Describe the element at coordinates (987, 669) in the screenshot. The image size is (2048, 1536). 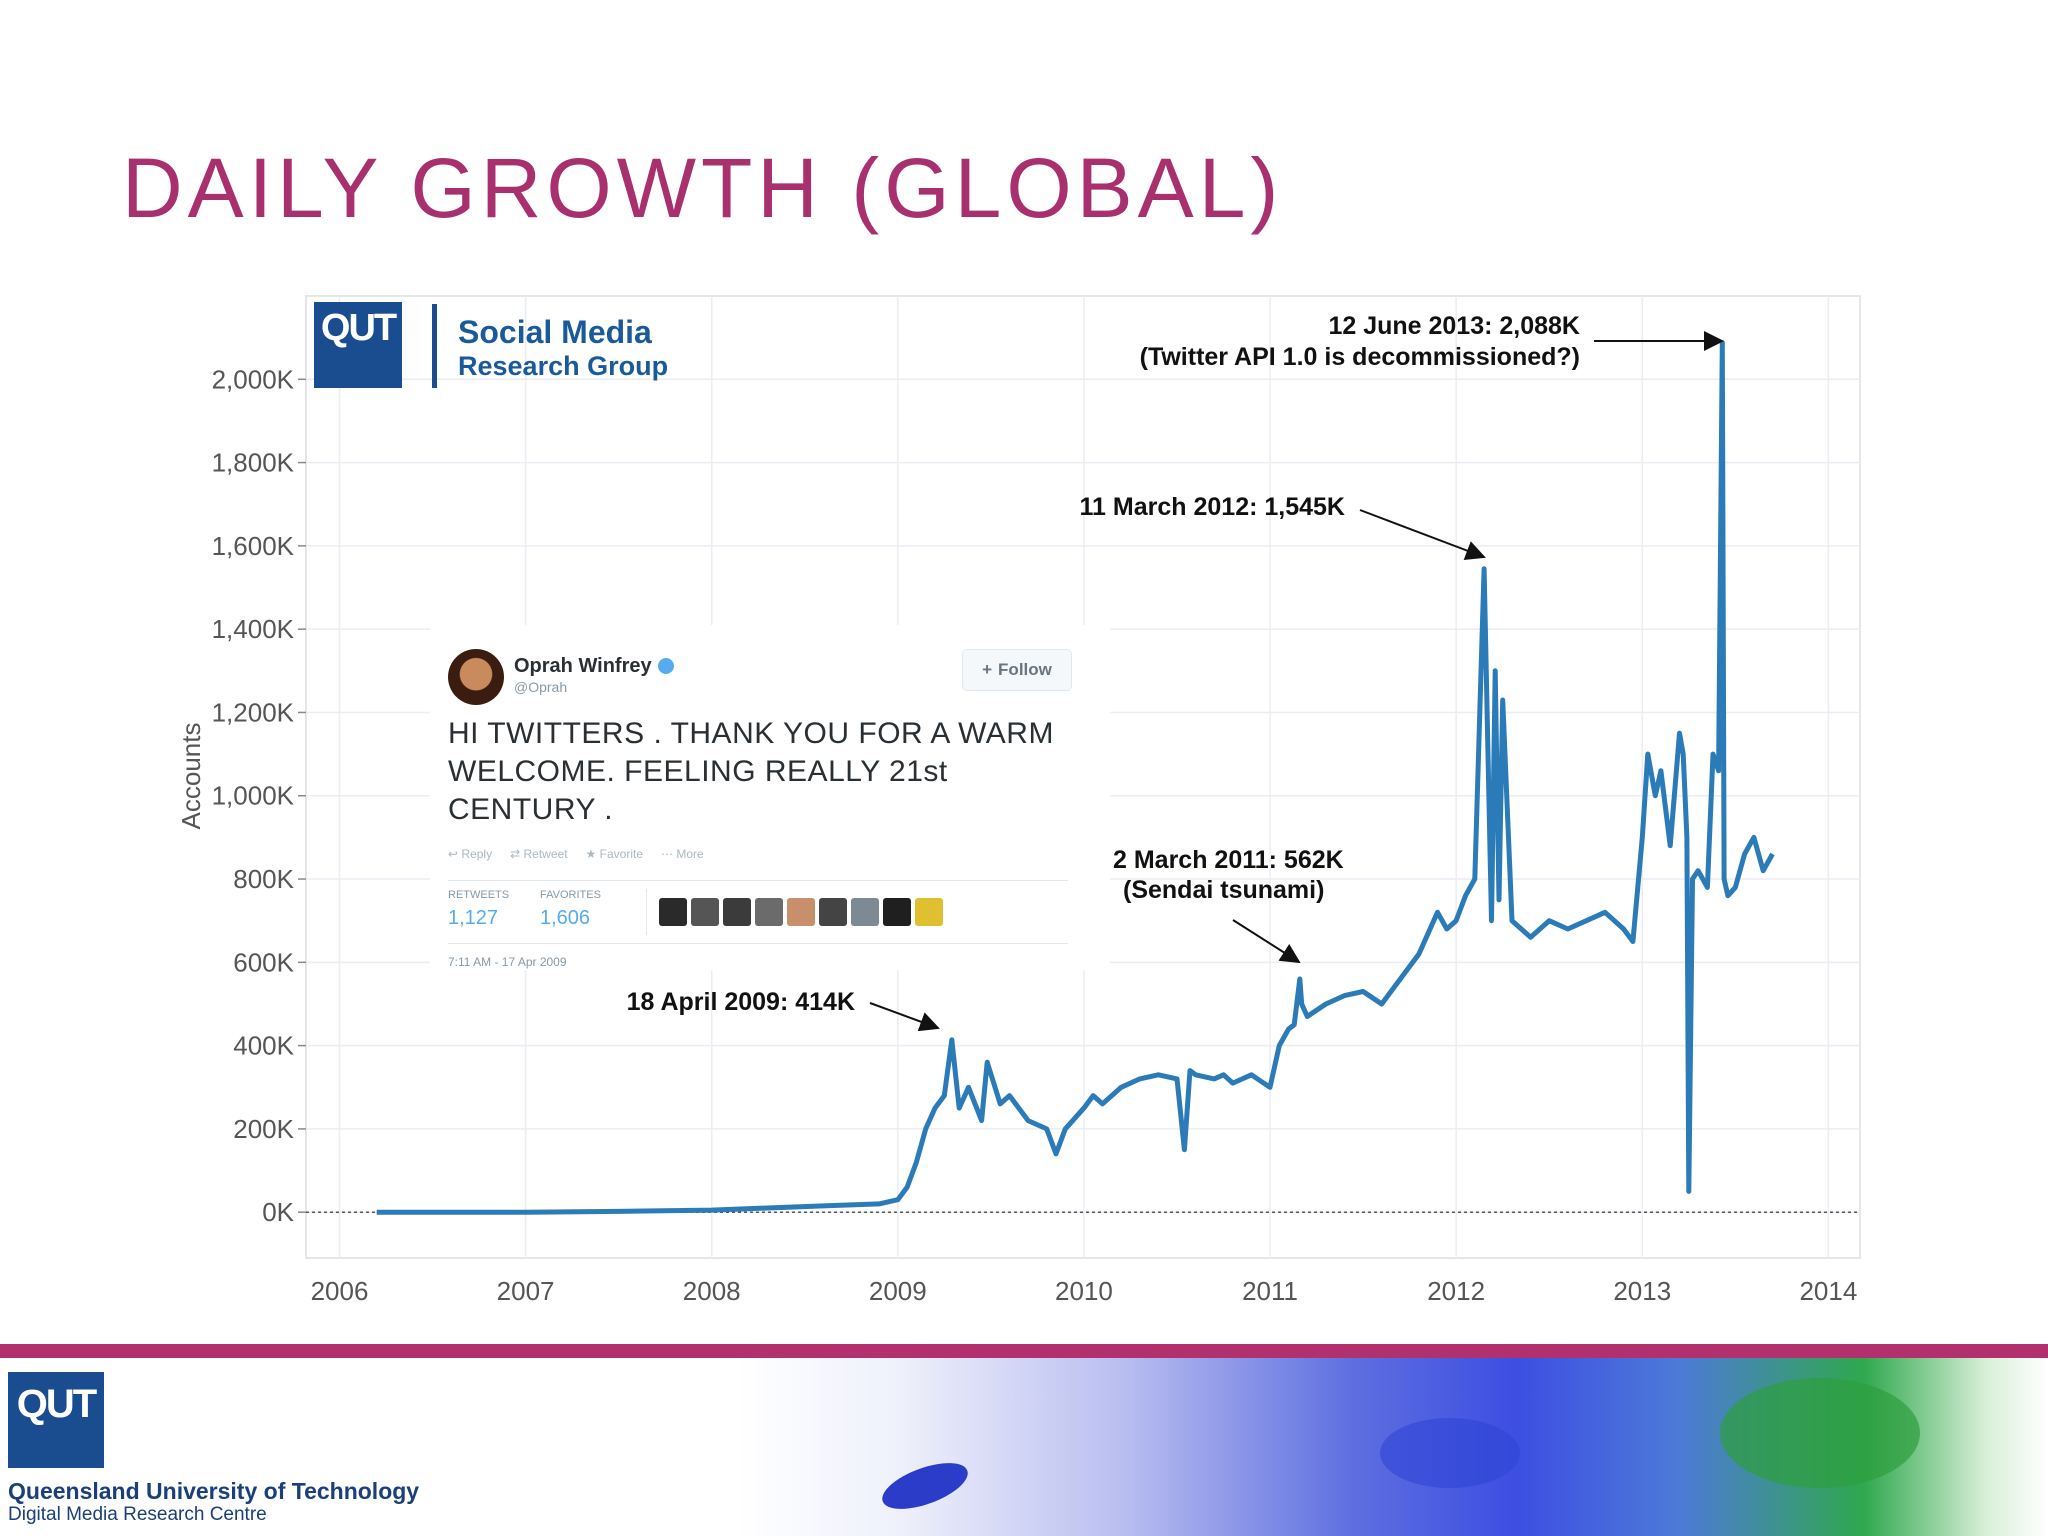
I see `follow-icon: +` at that location.